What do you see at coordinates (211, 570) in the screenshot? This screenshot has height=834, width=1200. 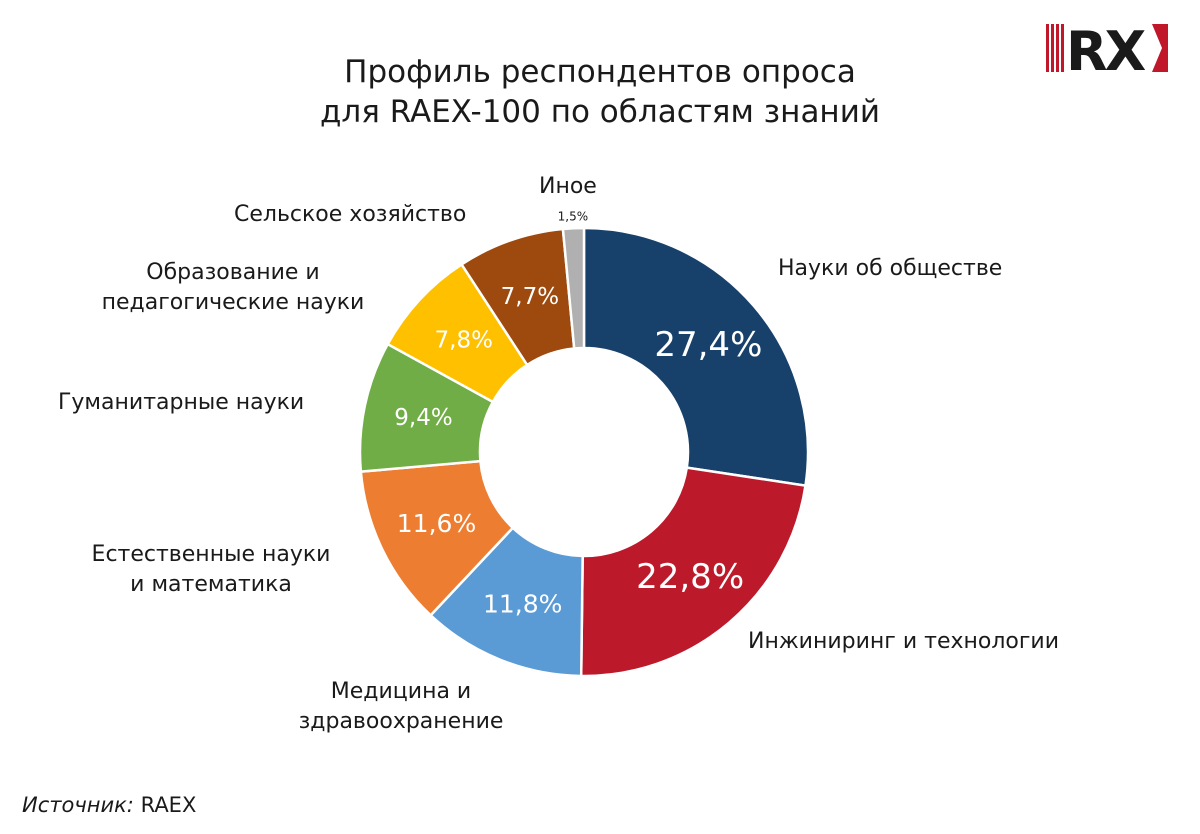 I see `label-natural-sciences: Естественные науки и математика` at bounding box center [211, 570].